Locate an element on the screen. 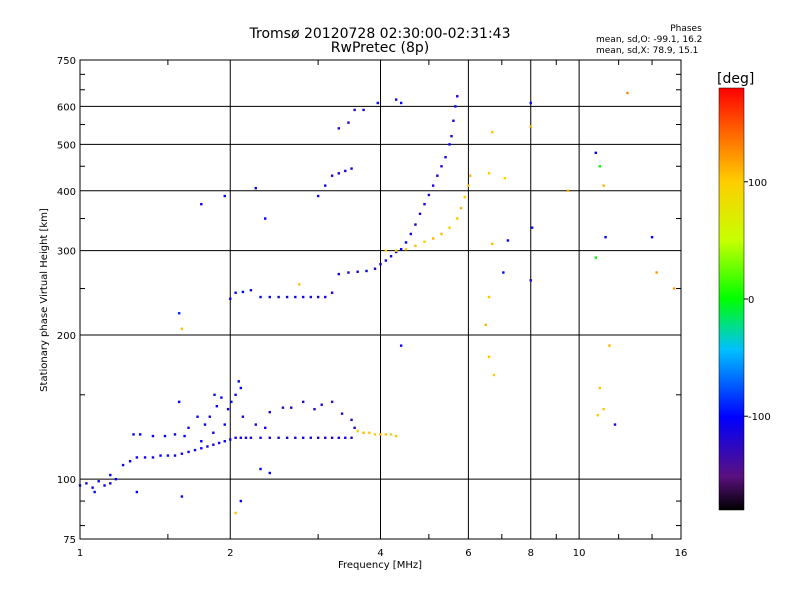  phase-x-label: mean, sd,X: is located at coordinates (623, 51).